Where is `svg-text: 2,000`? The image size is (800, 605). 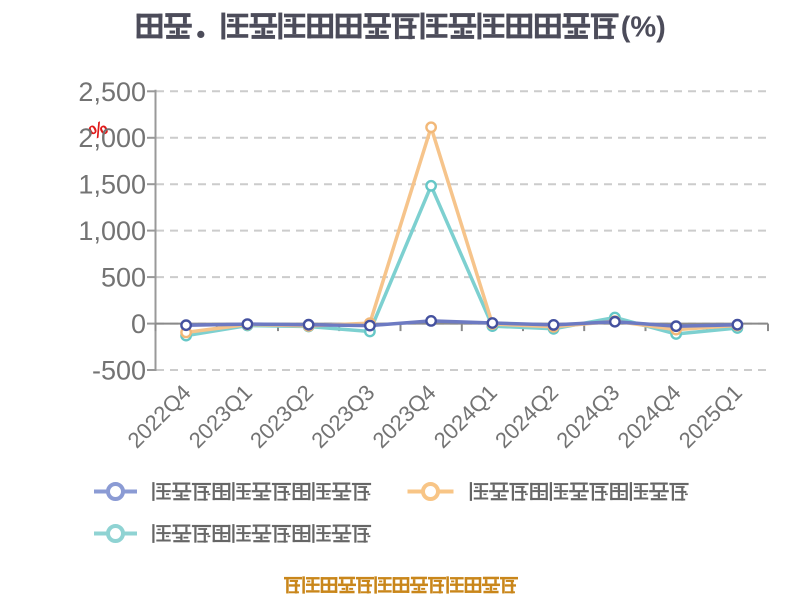 svg-text: 2,000 is located at coordinates (112, 138).